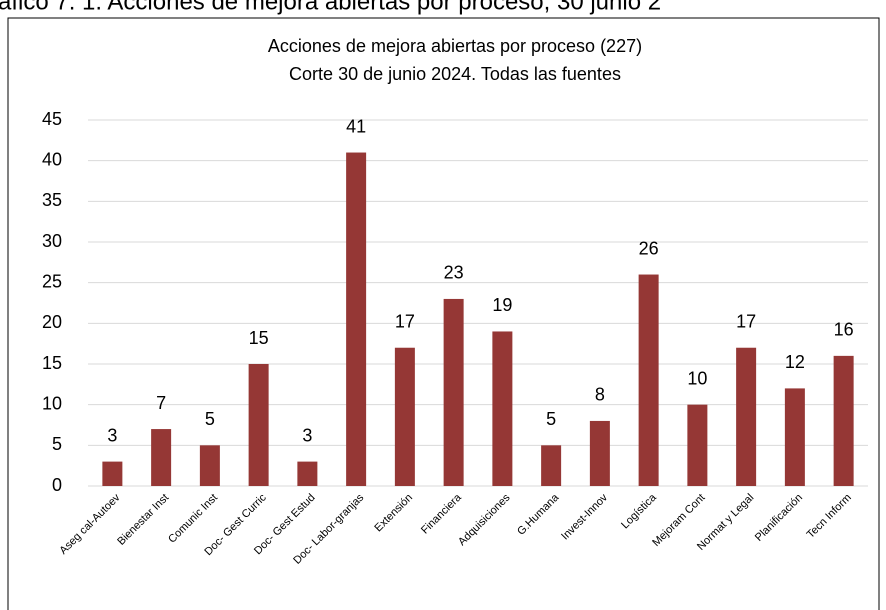 The height and width of the screenshot is (610, 886). What do you see at coordinates (649, 248) in the screenshot?
I see `data-label: 26` at bounding box center [649, 248].